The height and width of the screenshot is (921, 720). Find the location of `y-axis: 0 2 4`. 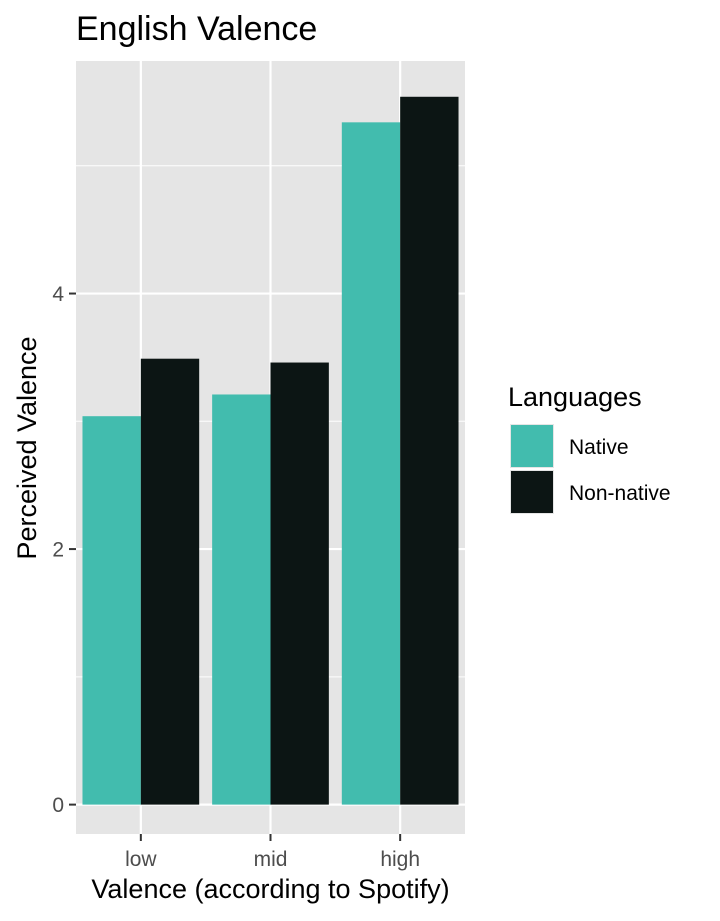

y-axis: 0 2 4 is located at coordinates (64, 550).